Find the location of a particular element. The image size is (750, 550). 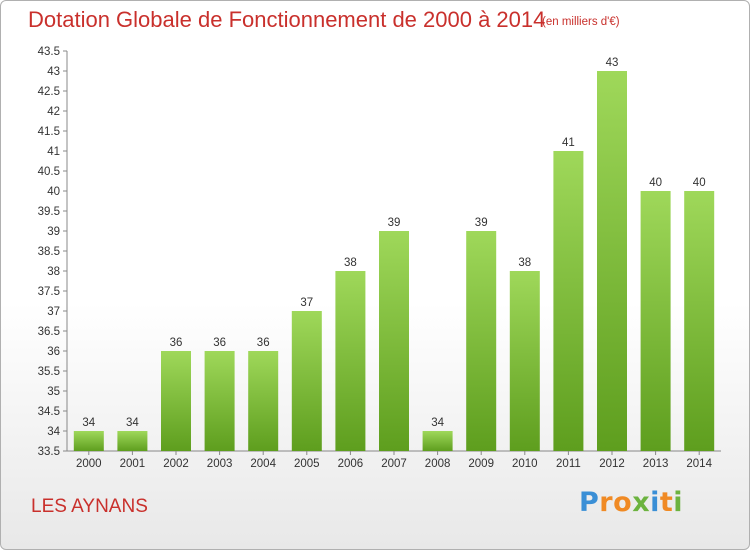

bar-value-label: 41 is located at coordinates (568, 143).